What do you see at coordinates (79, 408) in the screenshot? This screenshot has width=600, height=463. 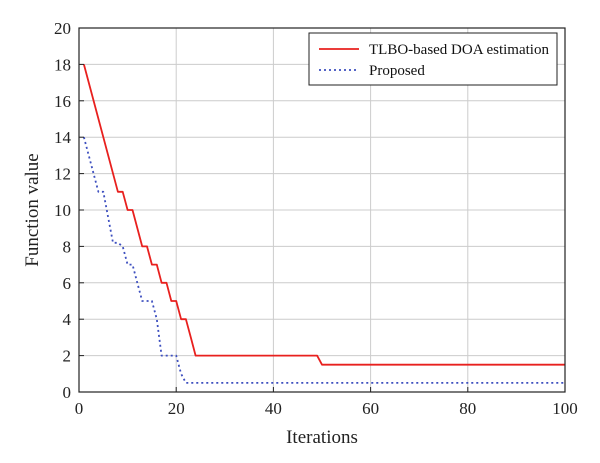 I see `x-tick-label: 0` at bounding box center [79, 408].